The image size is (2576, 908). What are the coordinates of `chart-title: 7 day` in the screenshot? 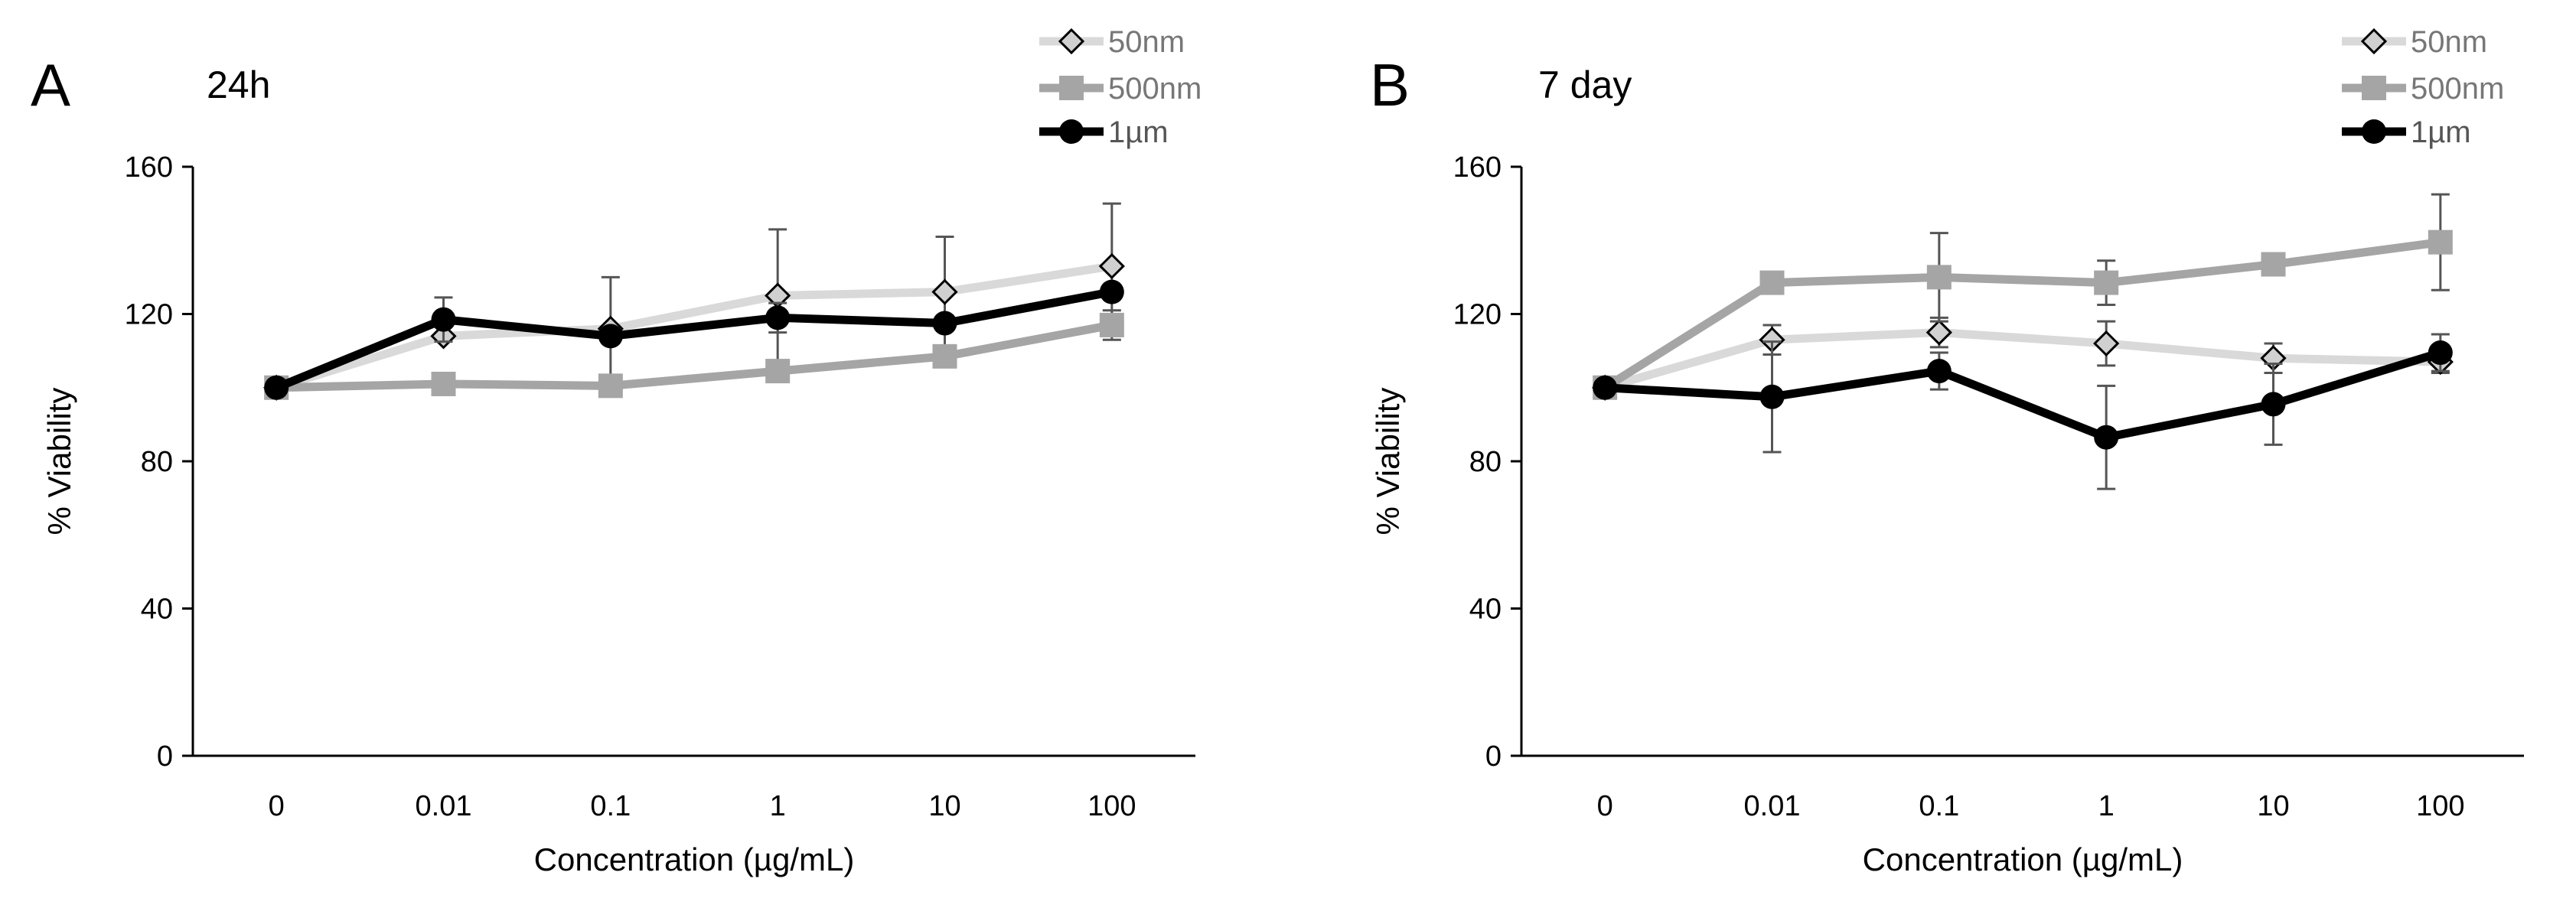 It's located at (1585, 84).